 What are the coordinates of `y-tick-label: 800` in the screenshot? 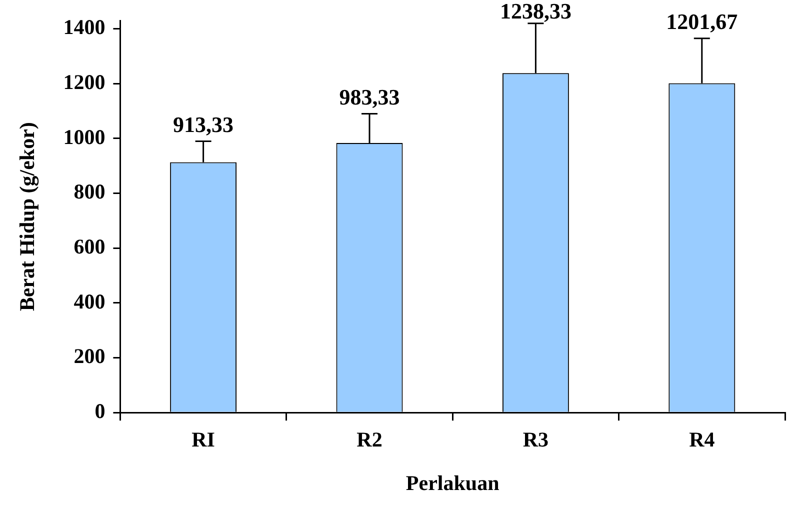 It's located at (90, 192).